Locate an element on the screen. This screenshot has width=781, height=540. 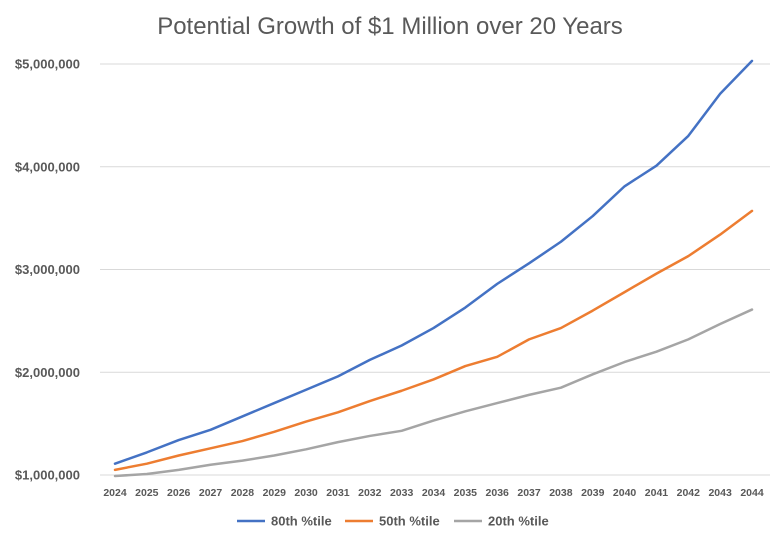
x-tick-label: 2034 is located at coordinates (434, 493).